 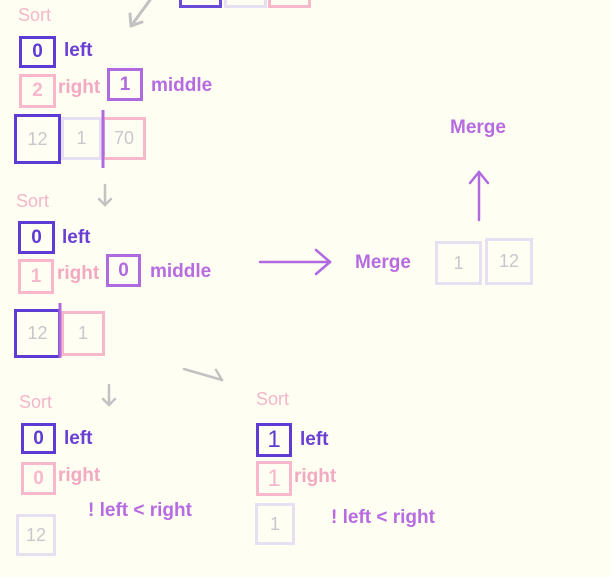 I want to click on arrow-diagonal-step3, so click(x=203, y=374).